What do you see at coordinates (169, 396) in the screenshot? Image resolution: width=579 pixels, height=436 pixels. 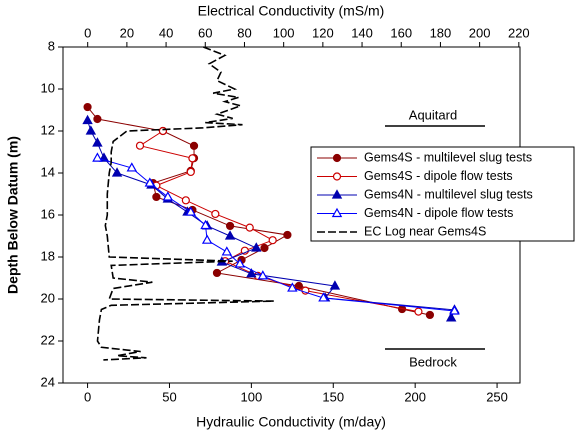 I see `x-tick-label: 50` at bounding box center [169, 396].